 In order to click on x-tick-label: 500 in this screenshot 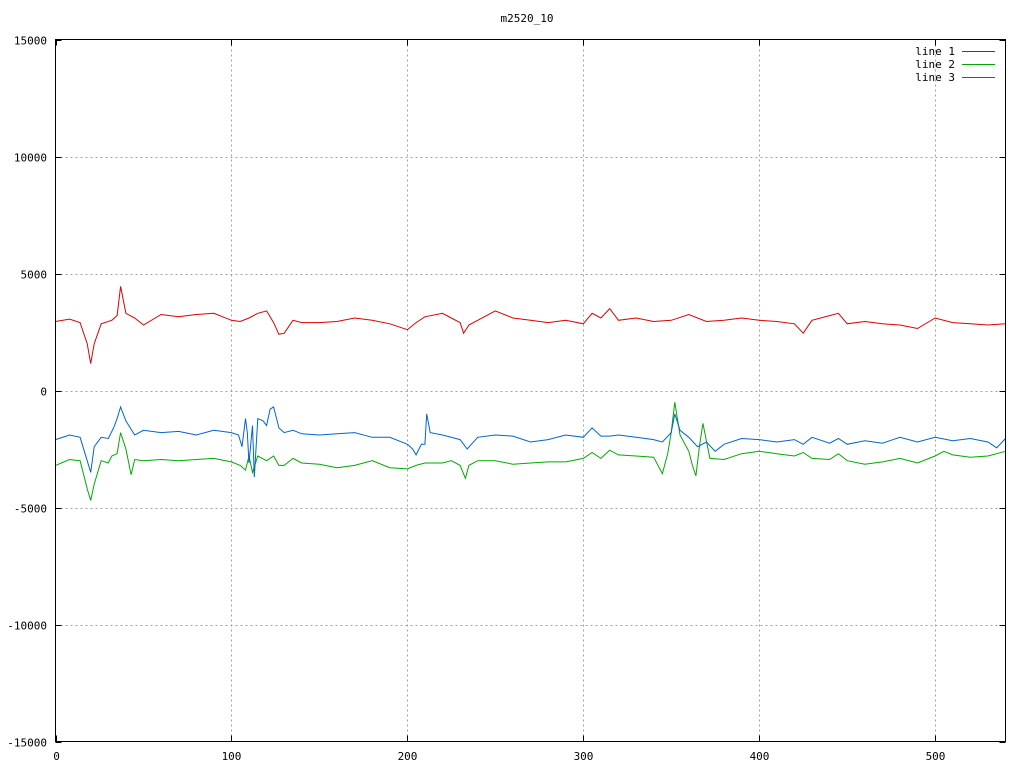, I will do `click(936, 756)`.